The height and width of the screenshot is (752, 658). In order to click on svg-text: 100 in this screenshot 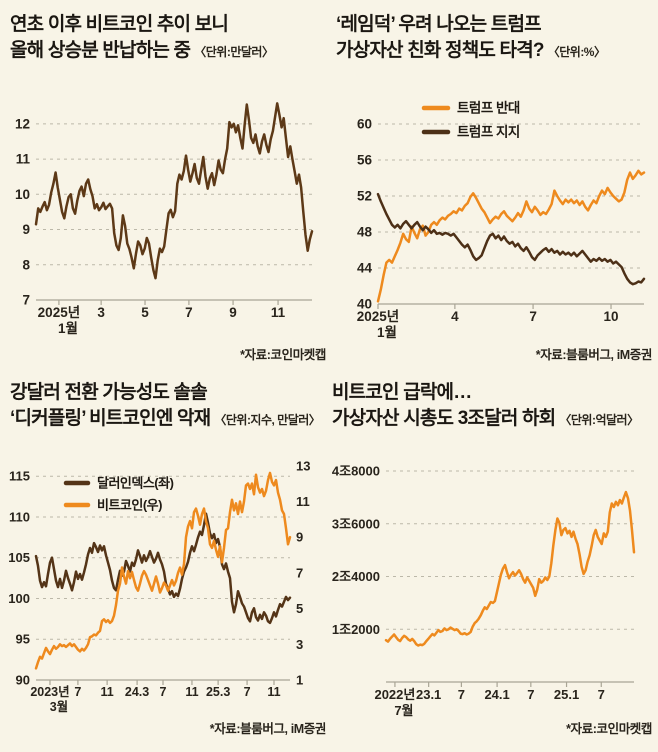, I will do `click(19, 598)`.